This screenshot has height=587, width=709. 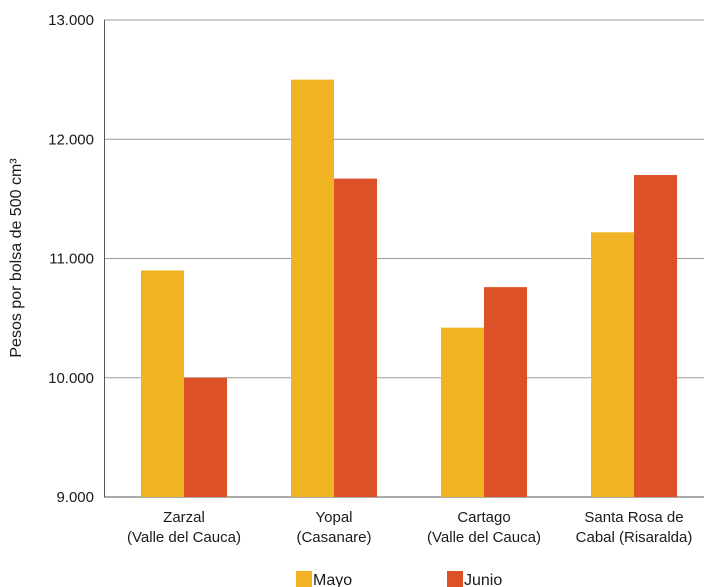 I want to click on category-label: Yopal, so click(x=334, y=517).